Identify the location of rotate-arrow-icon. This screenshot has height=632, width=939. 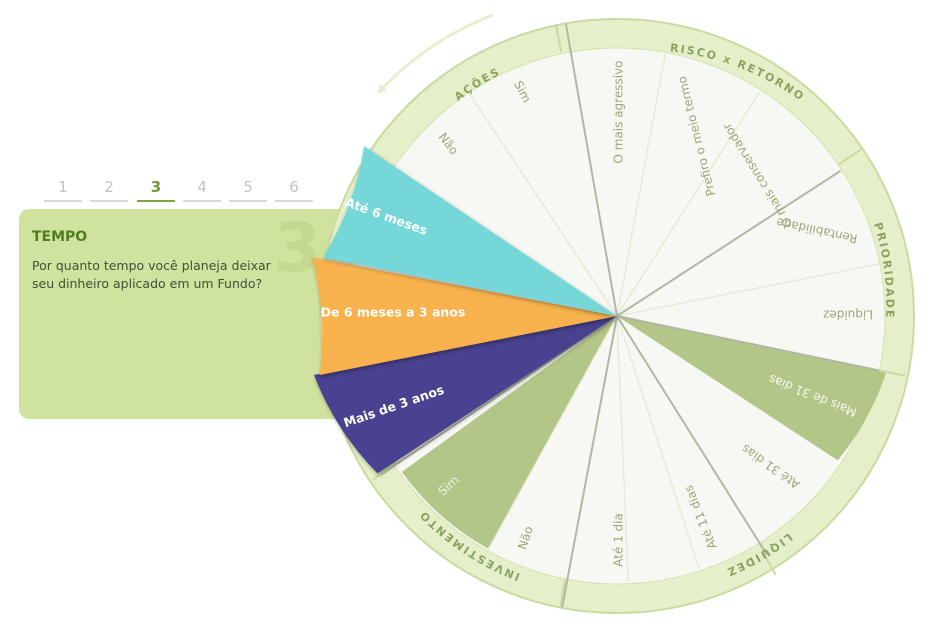
(435, 53).